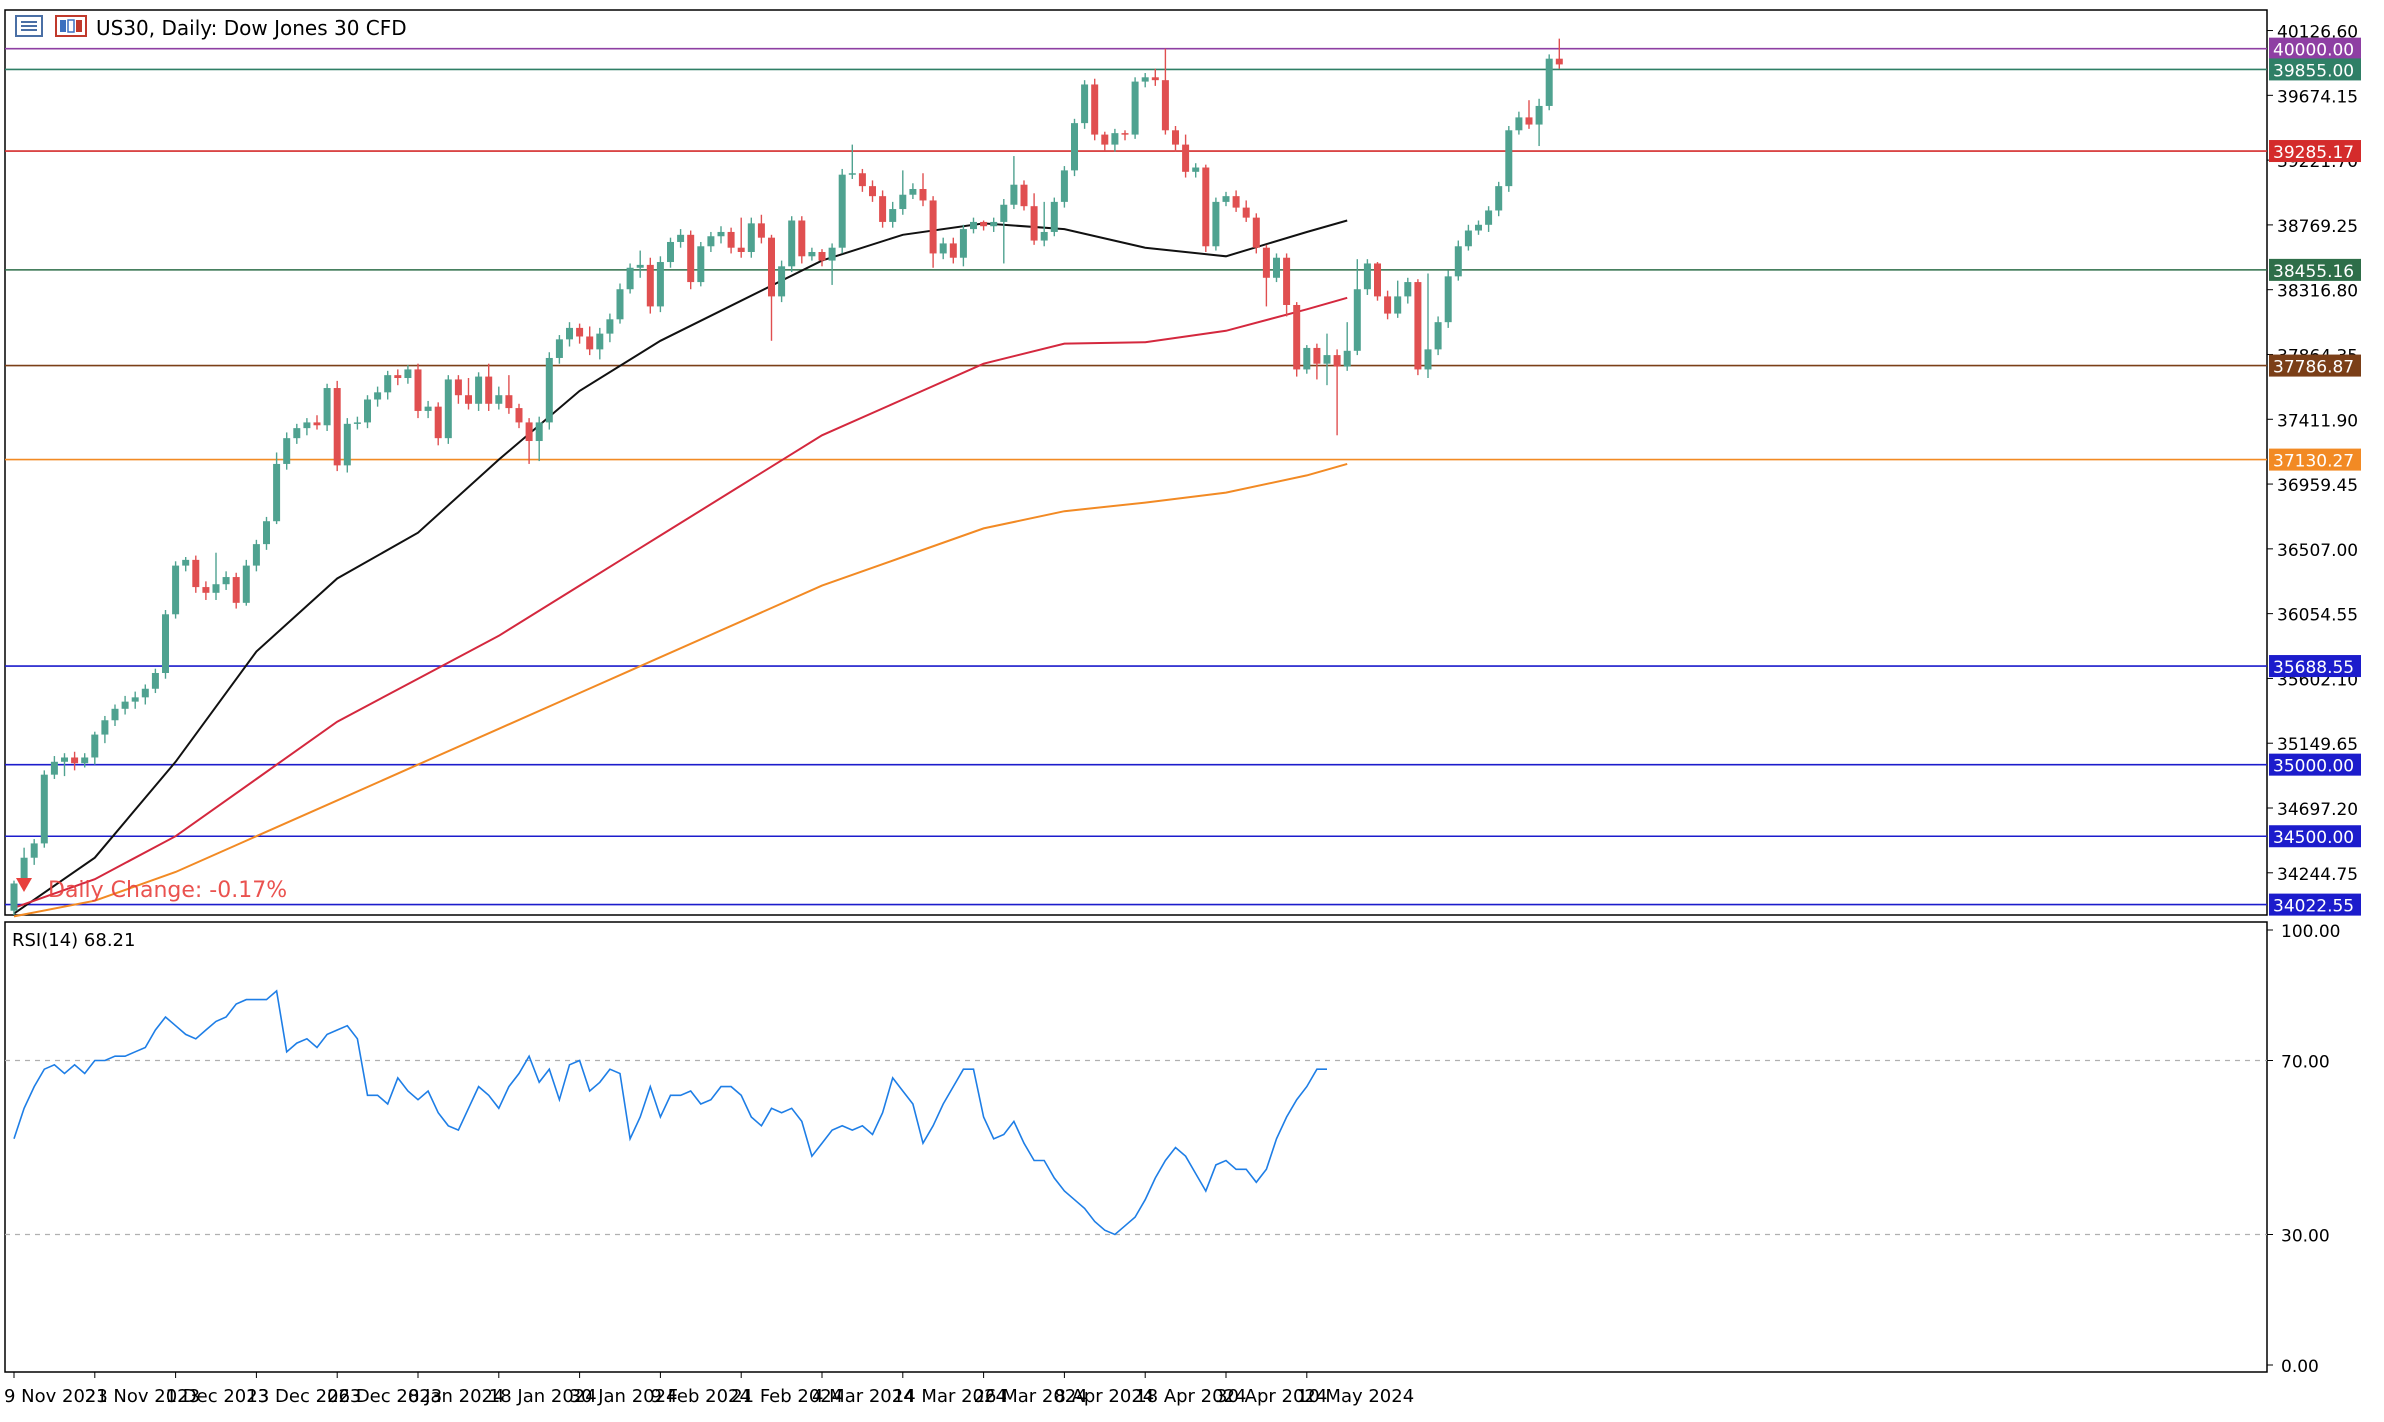 The width and height of the screenshot is (2384, 1422). What do you see at coordinates (29, 26) in the screenshot?
I see `menu-icon` at bounding box center [29, 26].